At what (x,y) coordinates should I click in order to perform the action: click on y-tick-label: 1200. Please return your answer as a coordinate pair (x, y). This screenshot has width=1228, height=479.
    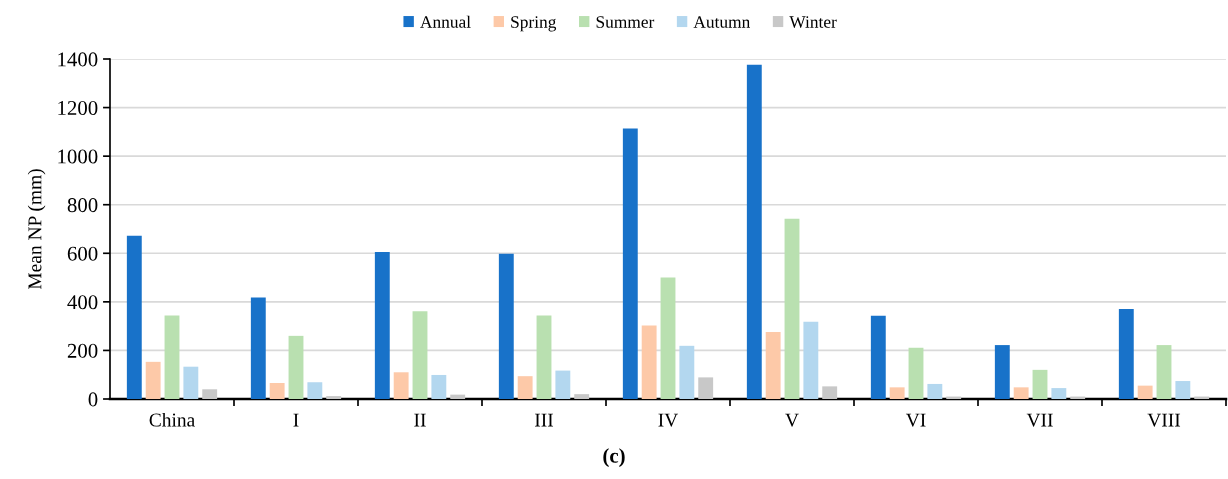
    Looking at the image, I should click on (78, 107).